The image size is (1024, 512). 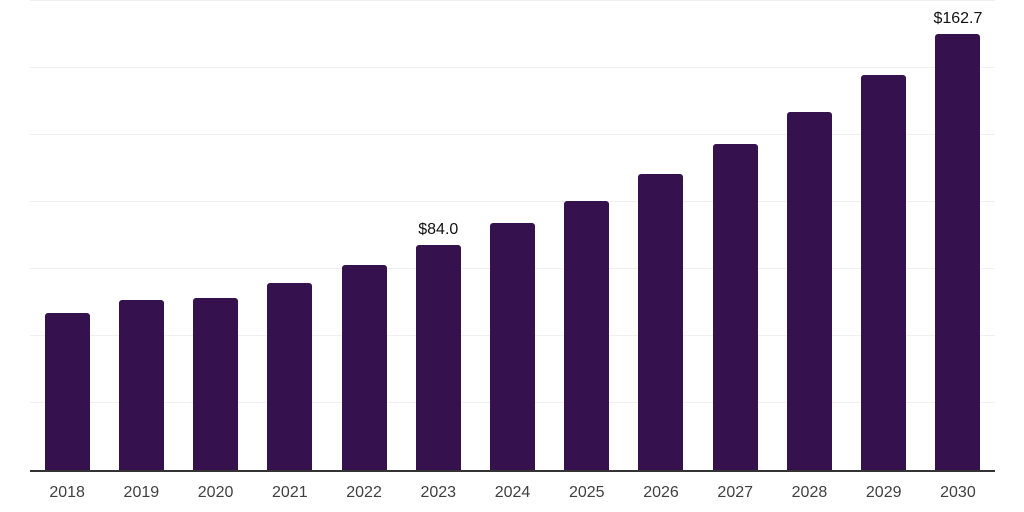 I want to click on x-tick-2024: 2024, so click(x=512, y=492).